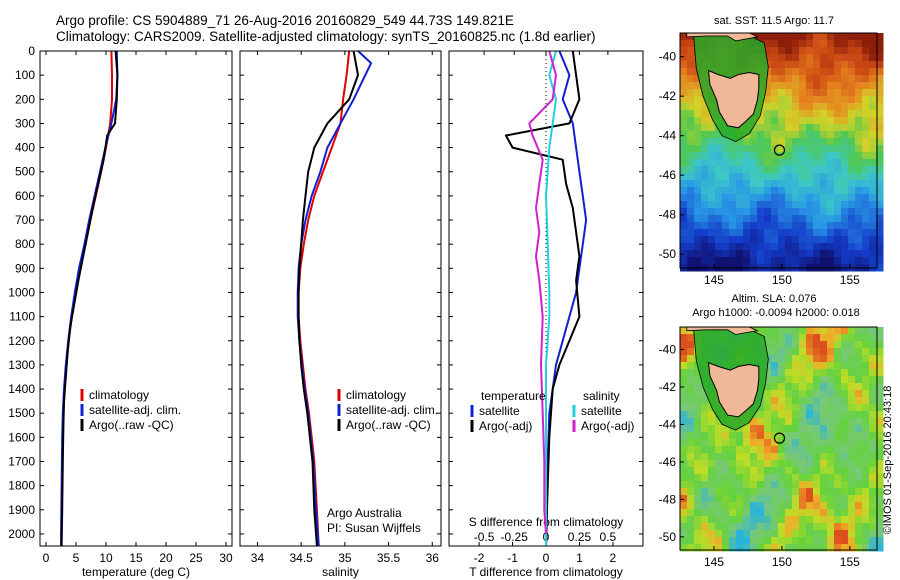 Image resolution: width=900 pixels, height=580 pixels. What do you see at coordinates (668, 215) in the screenshot?
I see `sst-map-ytick-label: -48` at bounding box center [668, 215].